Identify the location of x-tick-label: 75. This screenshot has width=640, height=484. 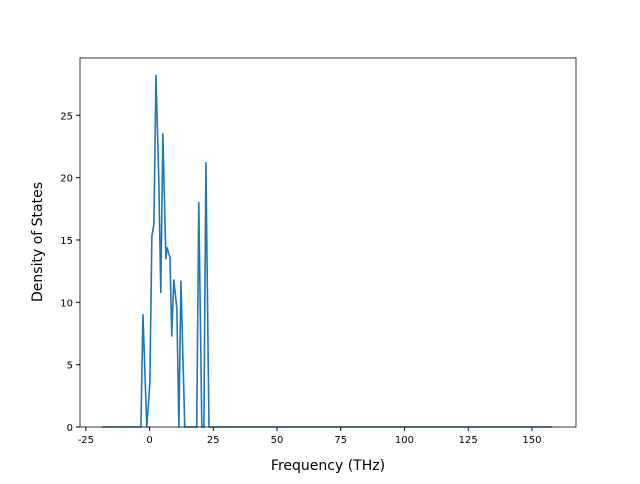
(340, 440).